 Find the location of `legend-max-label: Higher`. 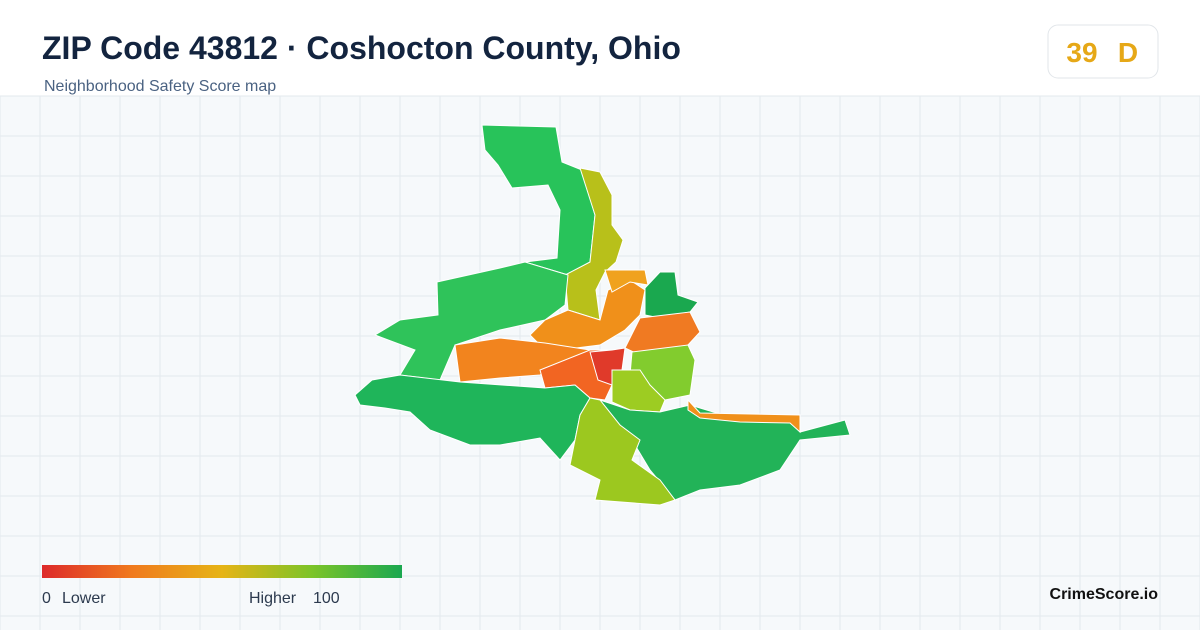

legend-max-label: Higher is located at coordinates (273, 598).